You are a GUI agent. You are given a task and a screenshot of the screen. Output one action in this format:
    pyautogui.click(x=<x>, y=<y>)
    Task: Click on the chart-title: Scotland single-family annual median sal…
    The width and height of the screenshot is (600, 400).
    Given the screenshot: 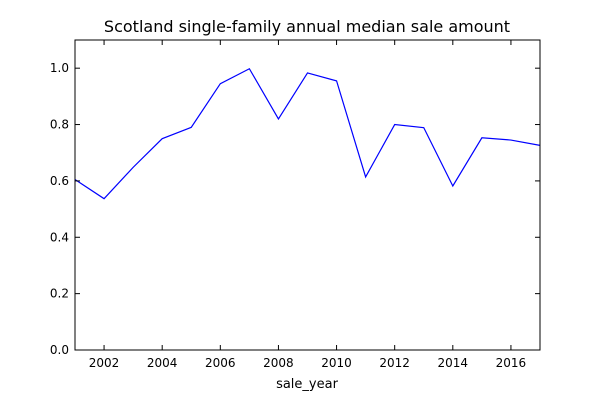 What is the action you would take?
    pyautogui.click(x=307, y=26)
    